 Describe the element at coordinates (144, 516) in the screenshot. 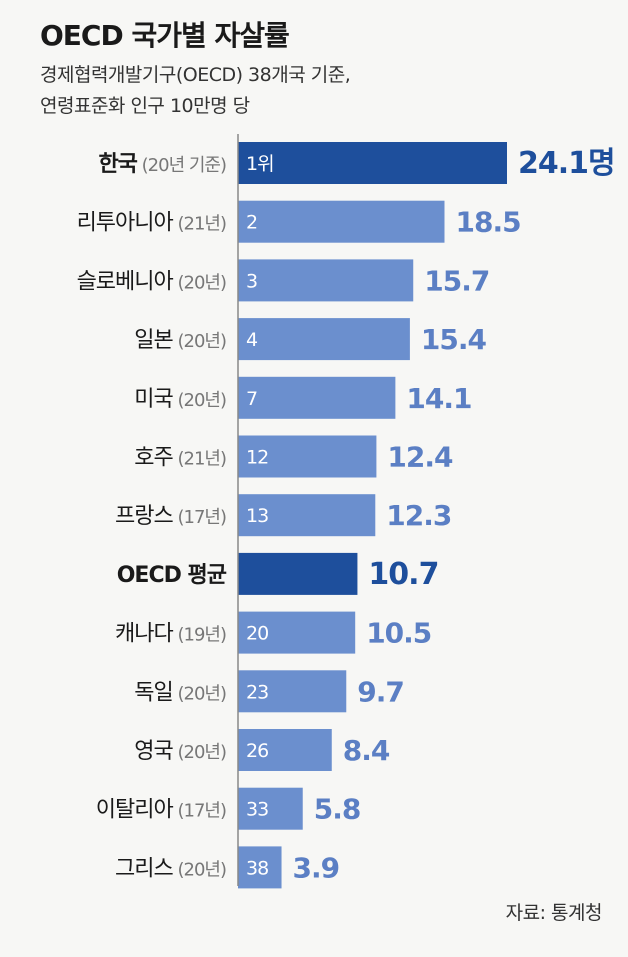

I see `country-name: 프랑스` at that location.